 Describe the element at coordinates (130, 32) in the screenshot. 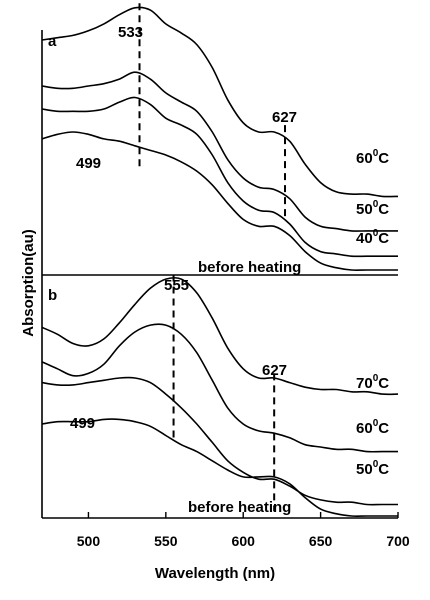

I see `peak-label-a-533: 533` at that location.